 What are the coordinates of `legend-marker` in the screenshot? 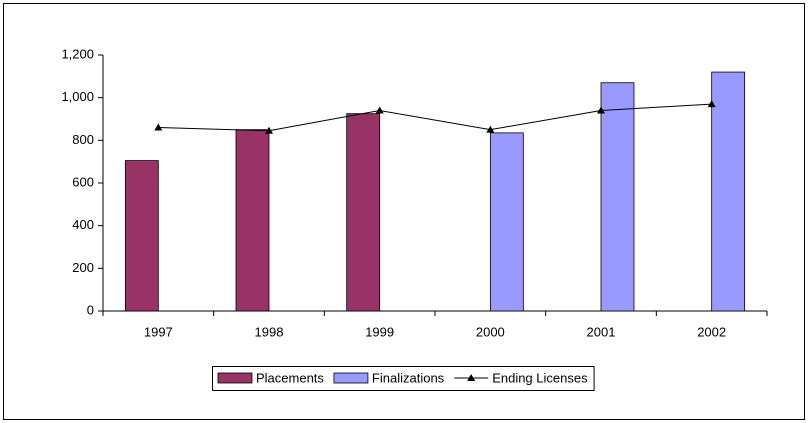 It's located at (471, 377).